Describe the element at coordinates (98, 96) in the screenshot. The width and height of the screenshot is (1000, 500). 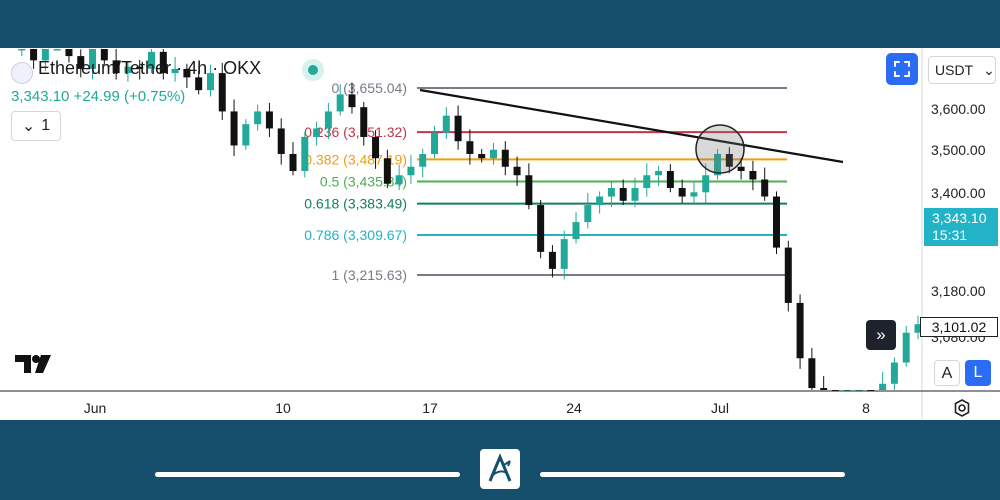
I see `price-change: 3,343.10 +24.99 (+0.75%)` at that location.